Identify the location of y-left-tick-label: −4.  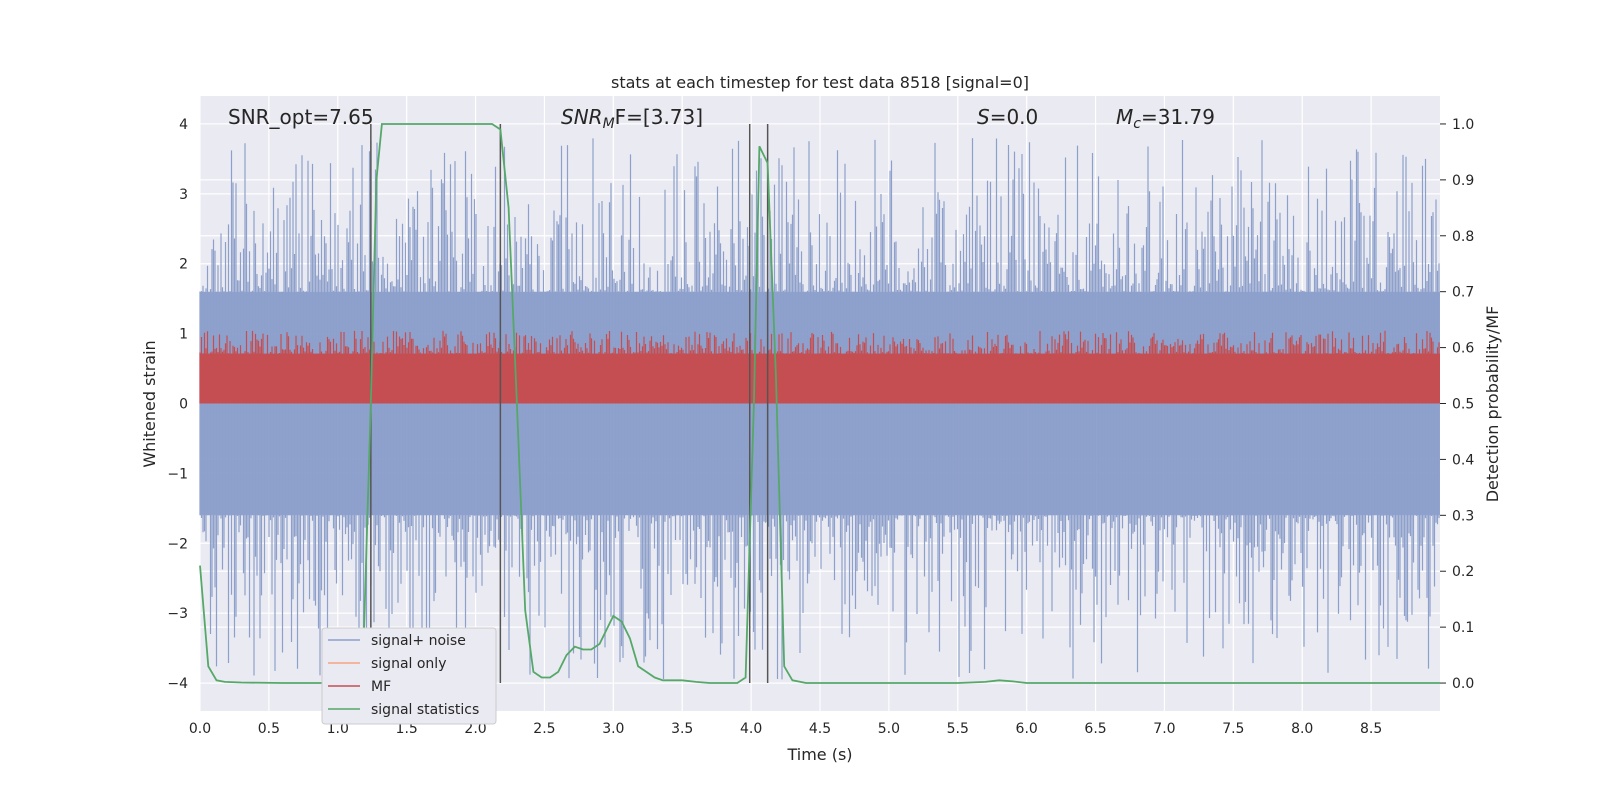
(177, 684).